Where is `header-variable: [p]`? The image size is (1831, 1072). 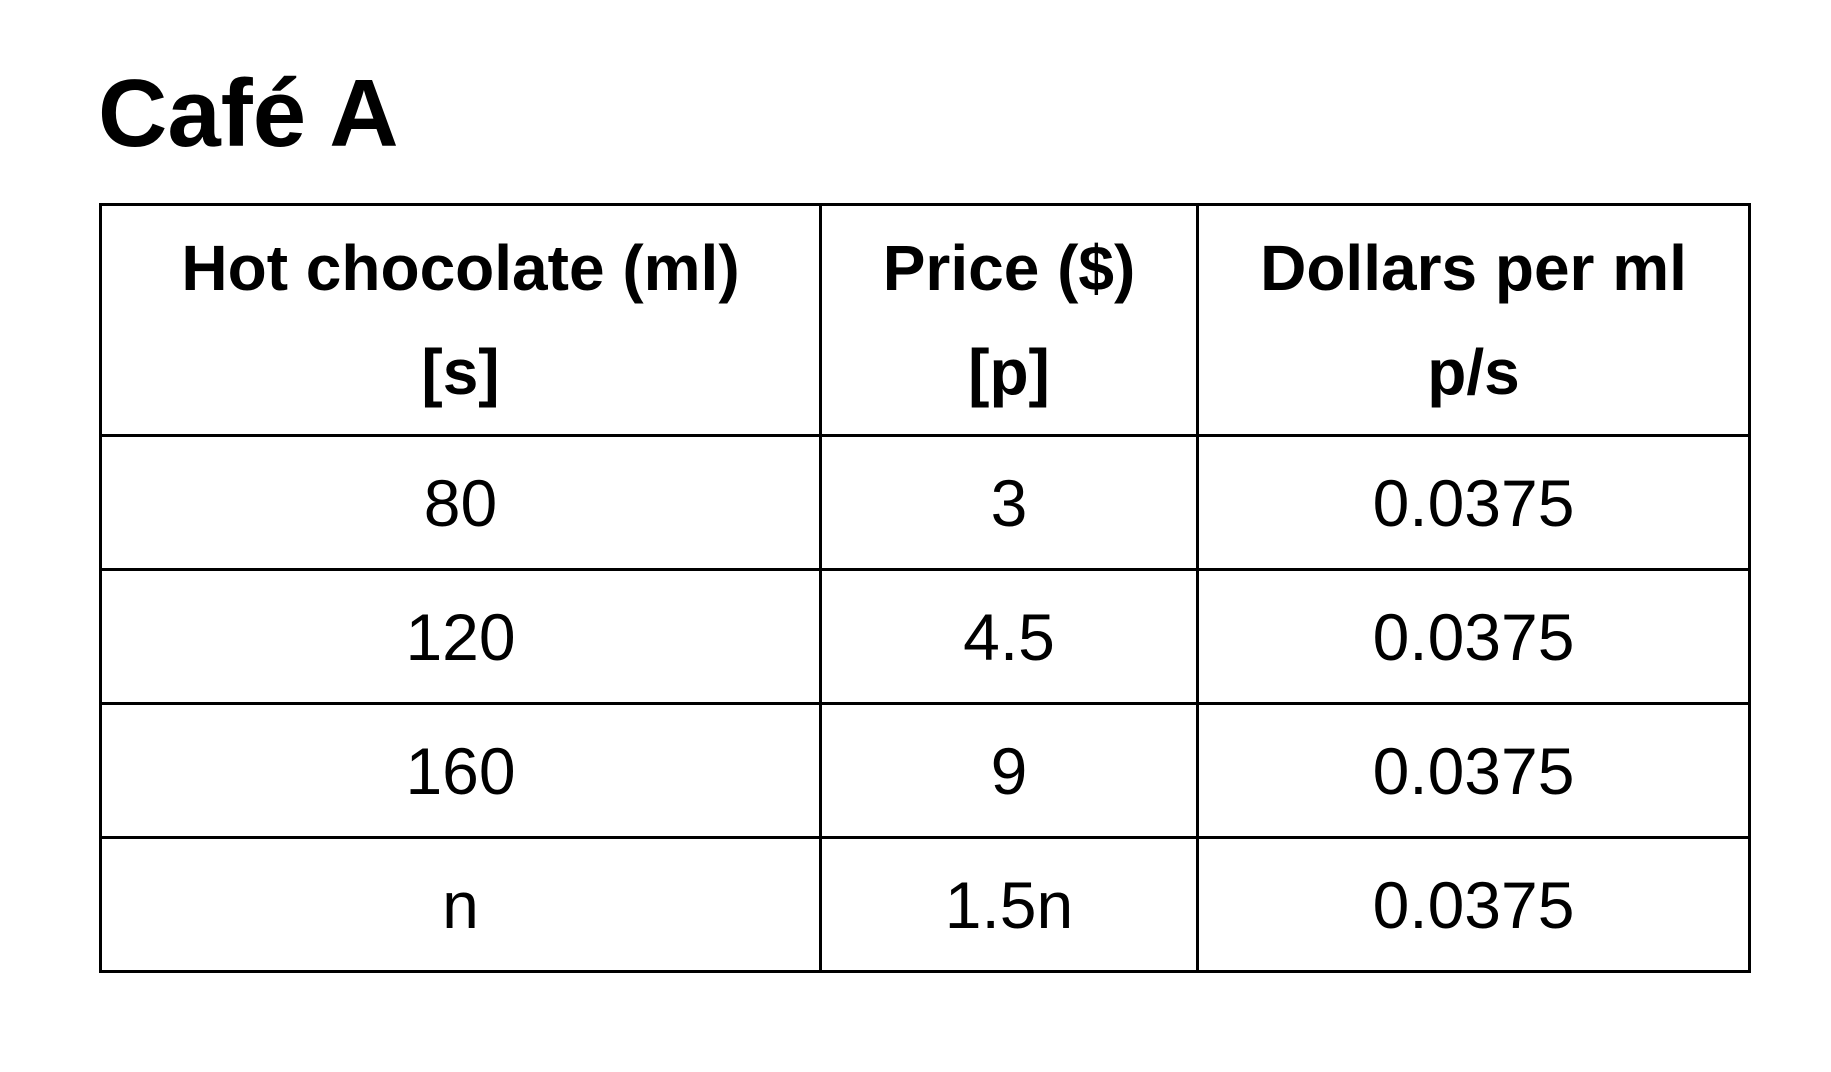 header-variable: [p] is located at coordinates (1009, 372).